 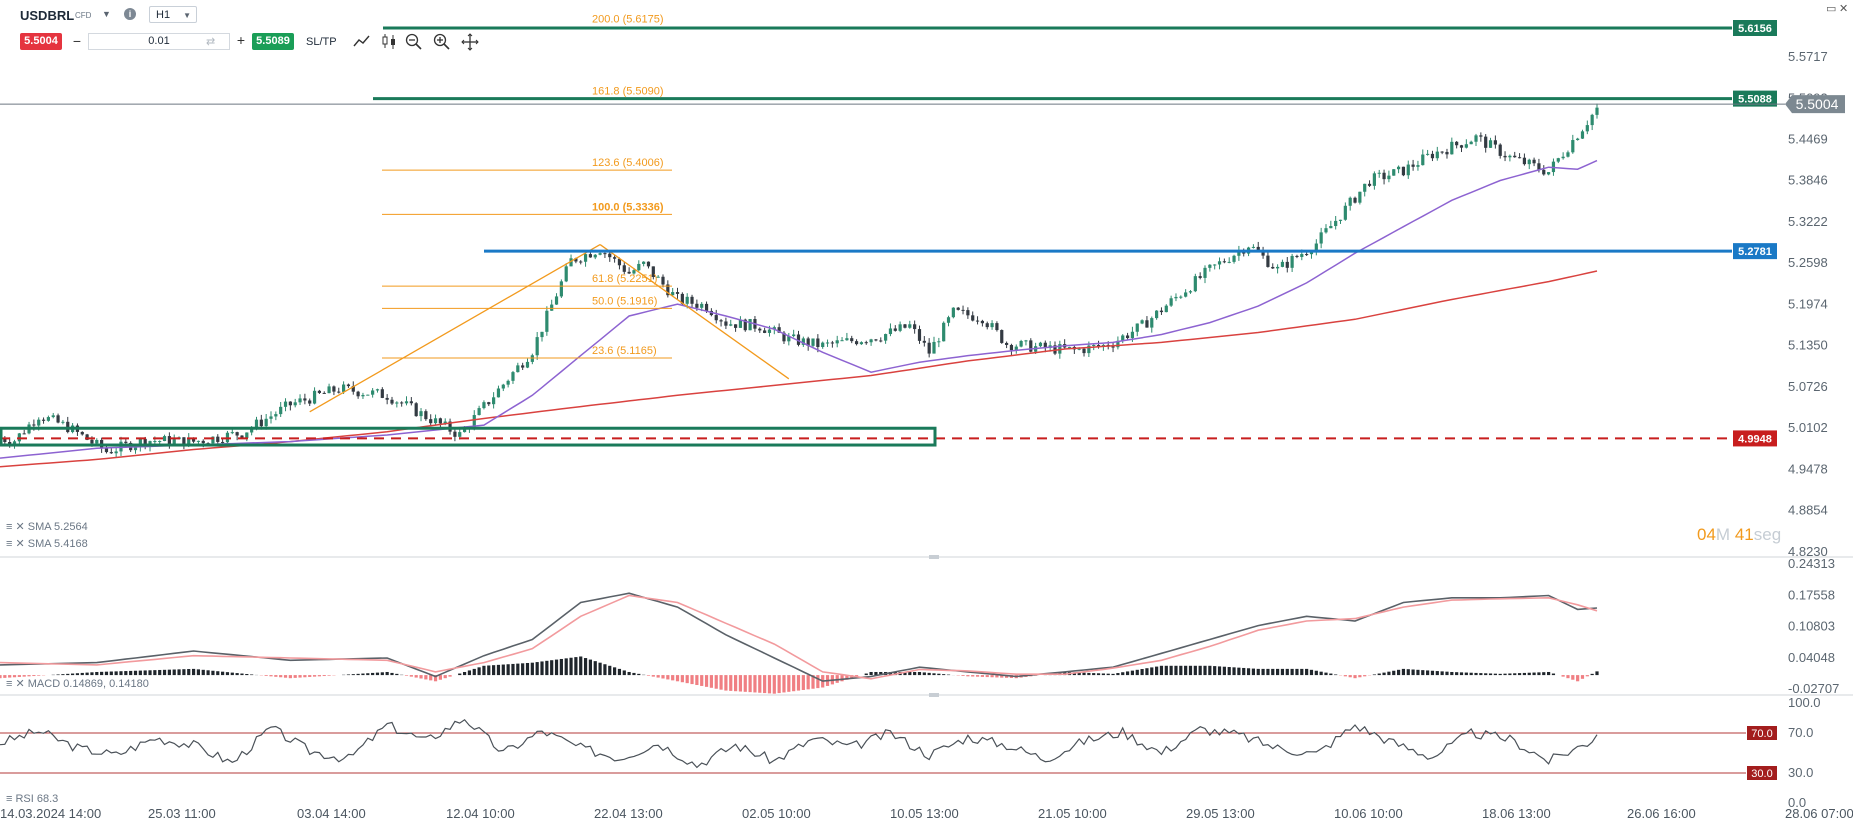 I want to click on quantity-plus-button: +, so click(x=241, y=40).